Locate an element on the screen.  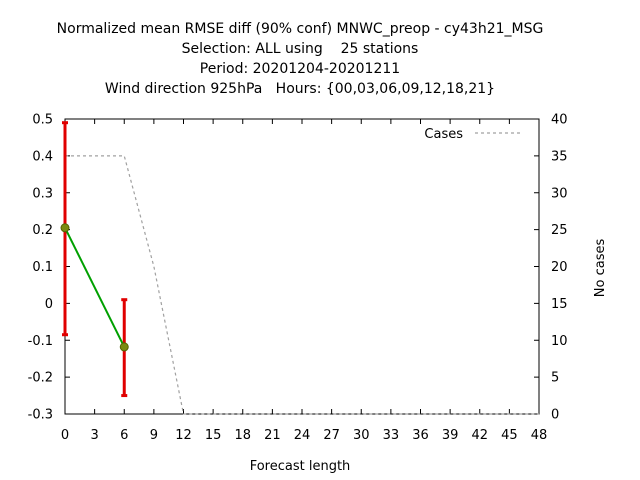
x-tick-label: 27 is located at coordinates (331, 435).